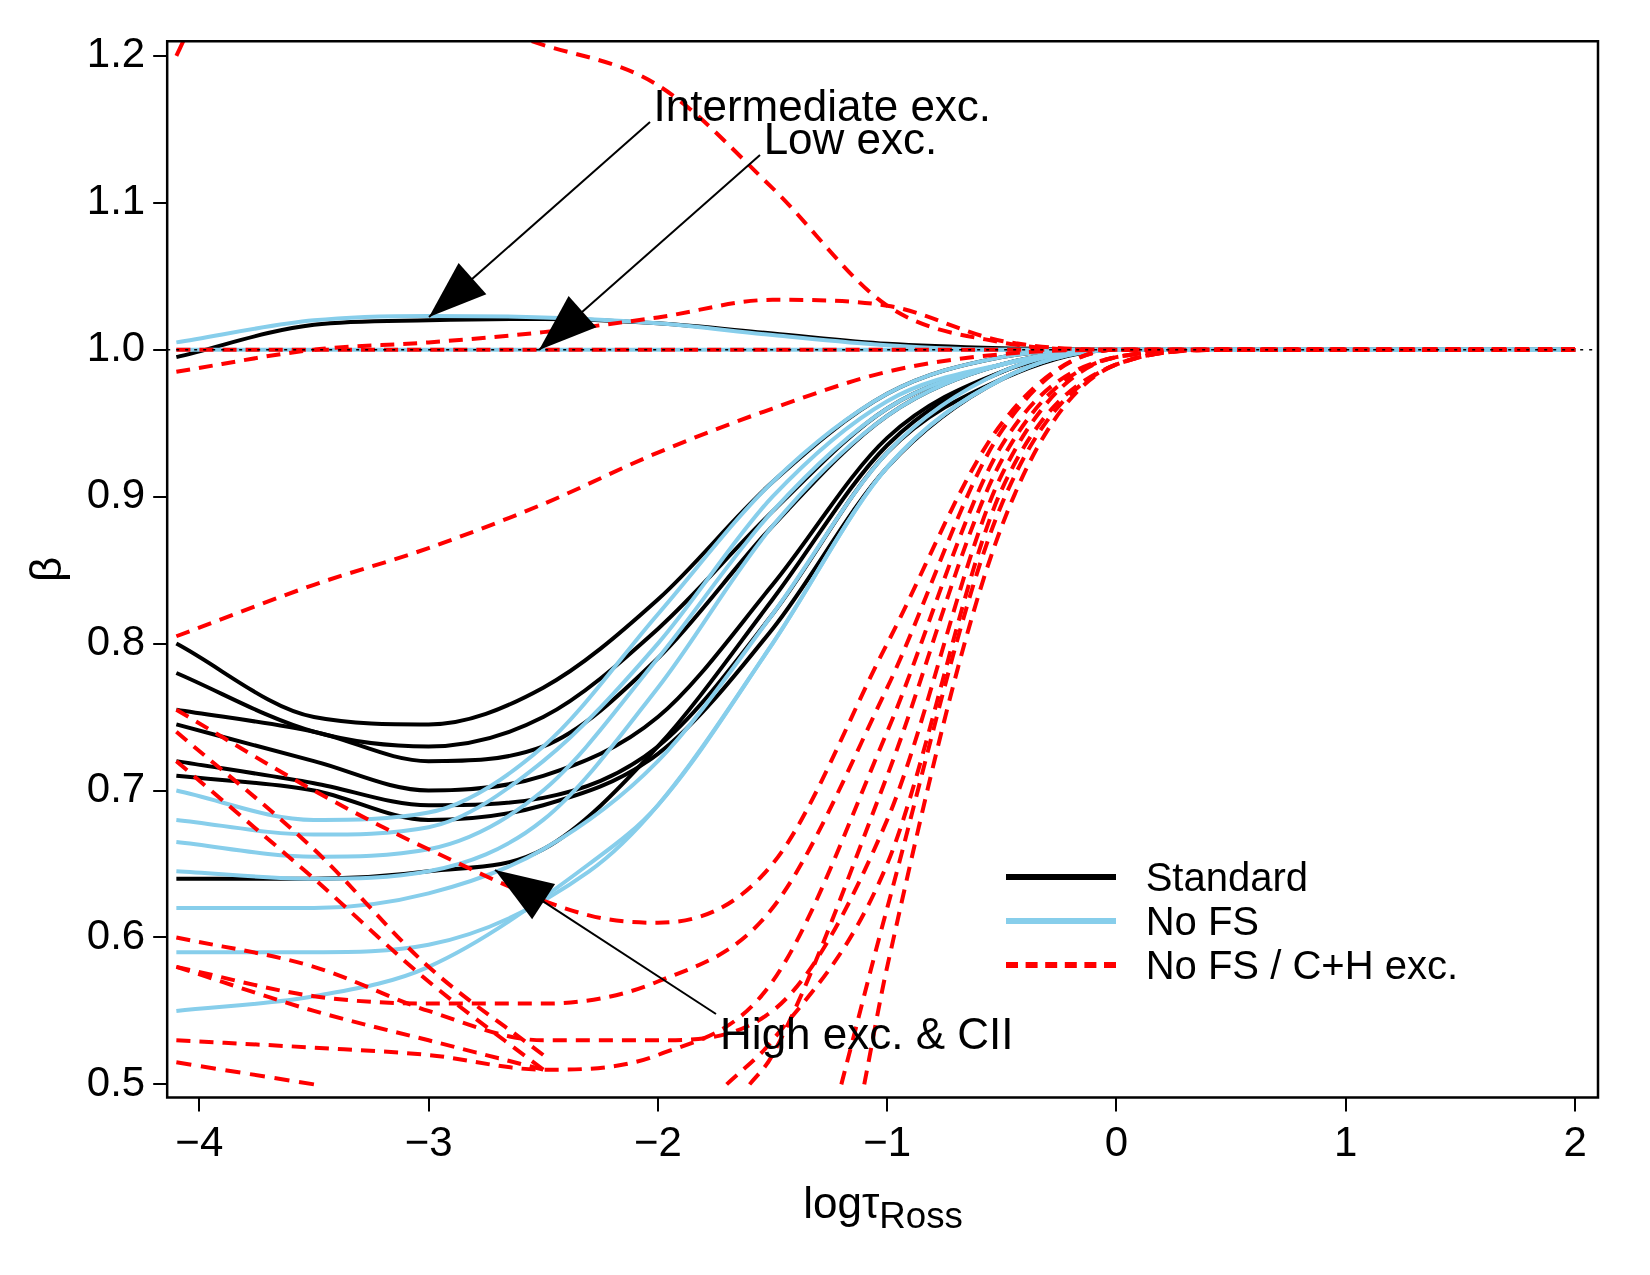  What do you see at coordinates (1116, 1142) in the screenshot?
I see `x-tick-label: 0` at bounding box center [1116, 1142].